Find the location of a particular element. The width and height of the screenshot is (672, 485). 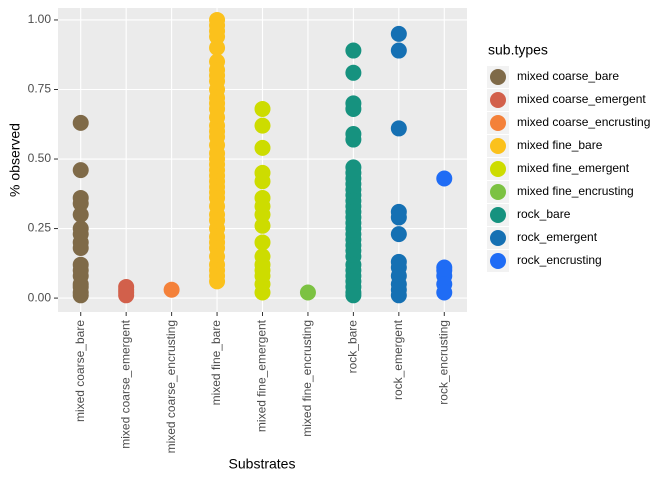

y-tick-label: 0.25 is located at coordinates (40, 228).